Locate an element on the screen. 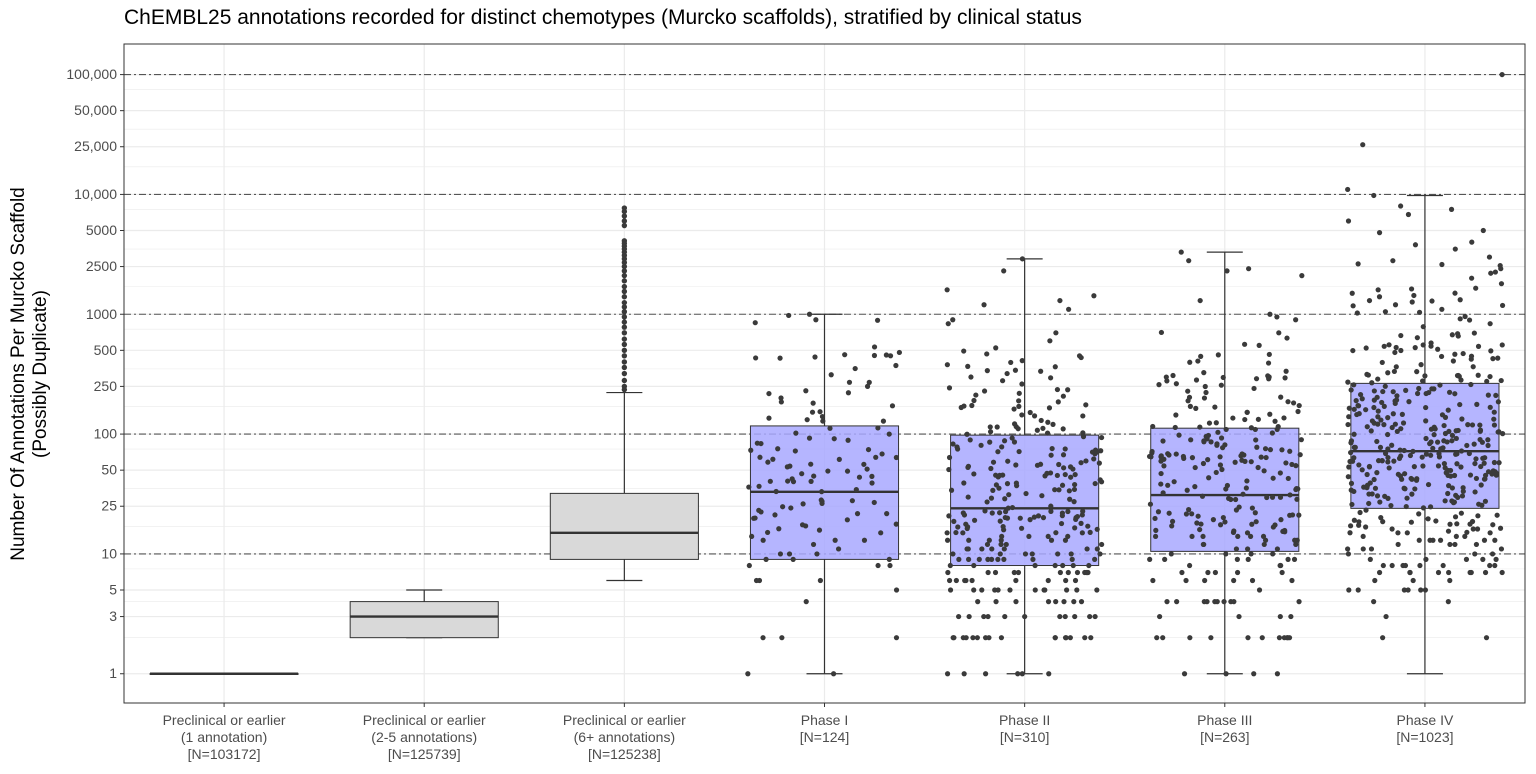  box is located at coordinates (624, 526).